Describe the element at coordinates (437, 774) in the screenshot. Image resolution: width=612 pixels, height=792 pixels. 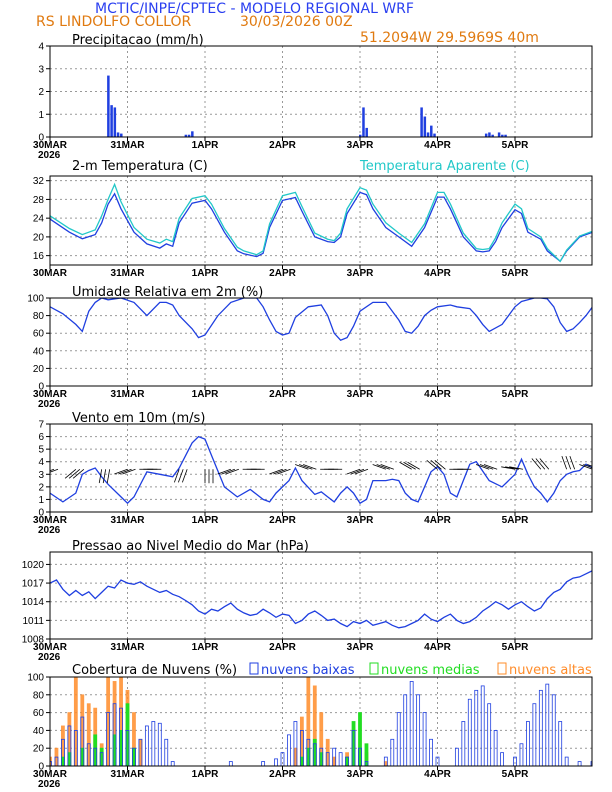
I see `x-tick-label: 4APR` at that location.